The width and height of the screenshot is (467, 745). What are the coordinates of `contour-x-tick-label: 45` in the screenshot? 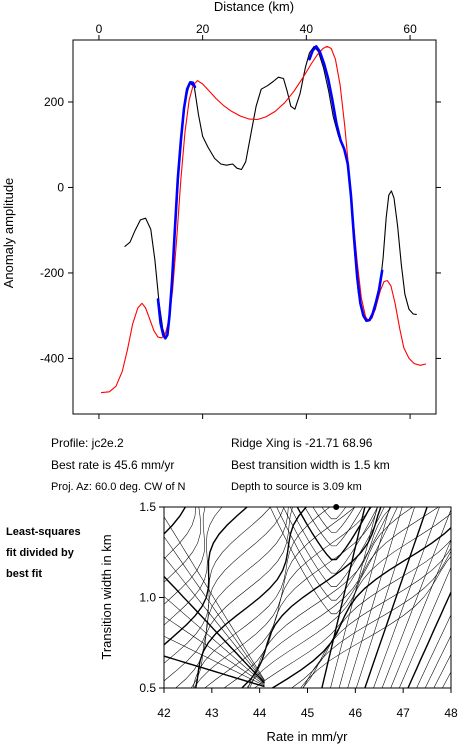 It's located at (308, 713).